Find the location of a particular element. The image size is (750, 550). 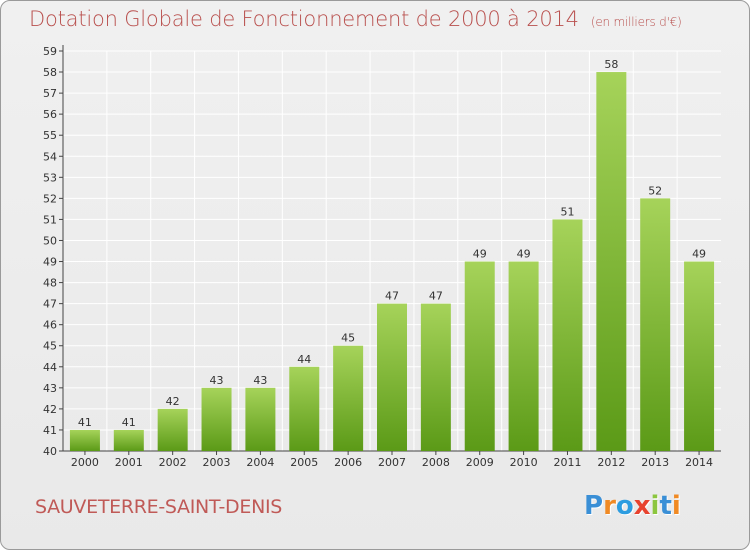

y-tick-label: 55 is located at coordinates (50, 135).